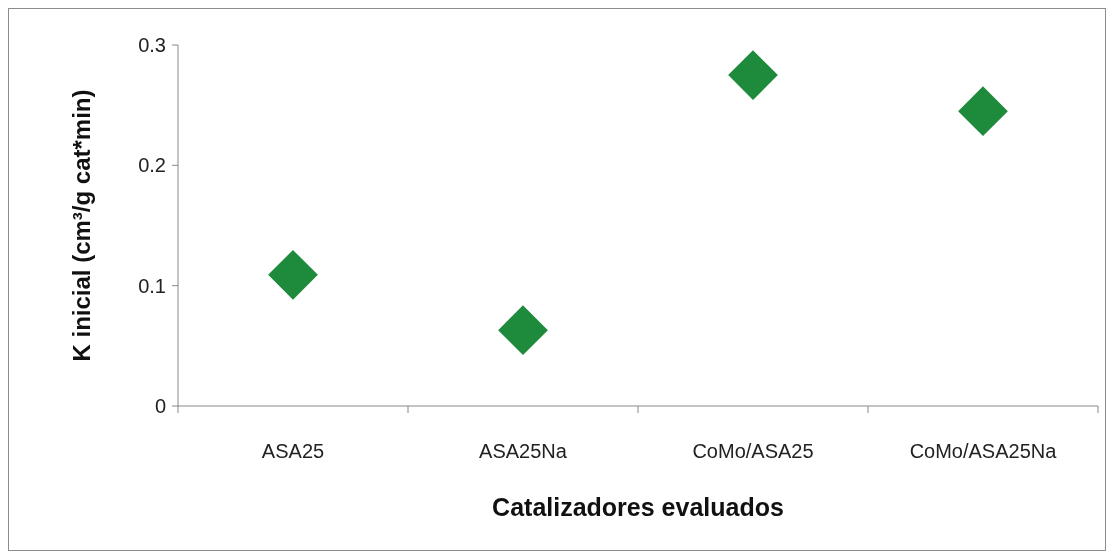 The width and height of the screenshot is (1114, 559). Describe the element at coordinates (753, 451) in the screenshot. I see `x-tick-label: CoMo/ASA25` at that location.